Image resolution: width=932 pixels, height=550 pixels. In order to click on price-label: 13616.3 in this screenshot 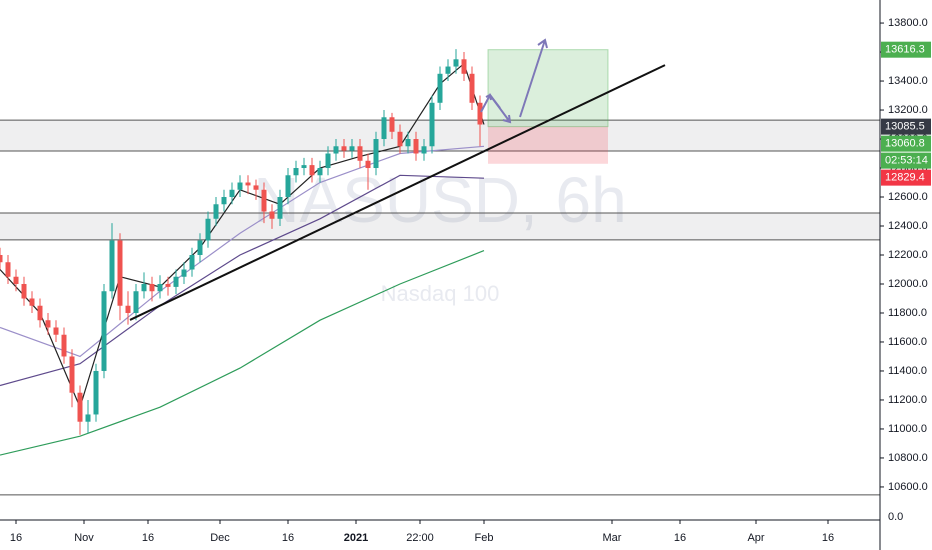, I will do `click(905, 50)`.